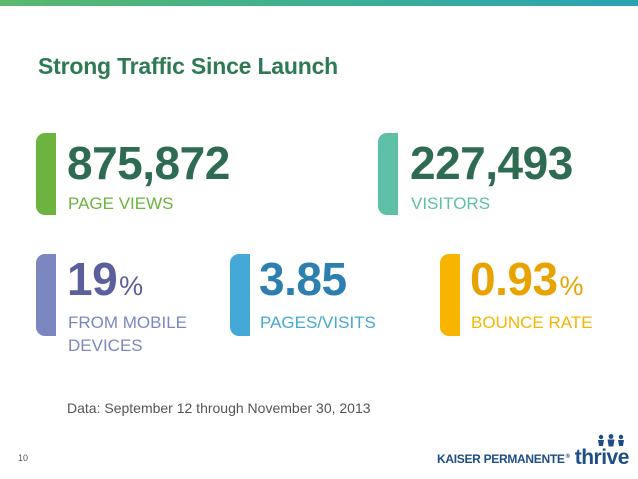 The width and height of the screenshot is (638, 479). I want to click on page-views-label: PAGE VIEWS, so click(121, 203).